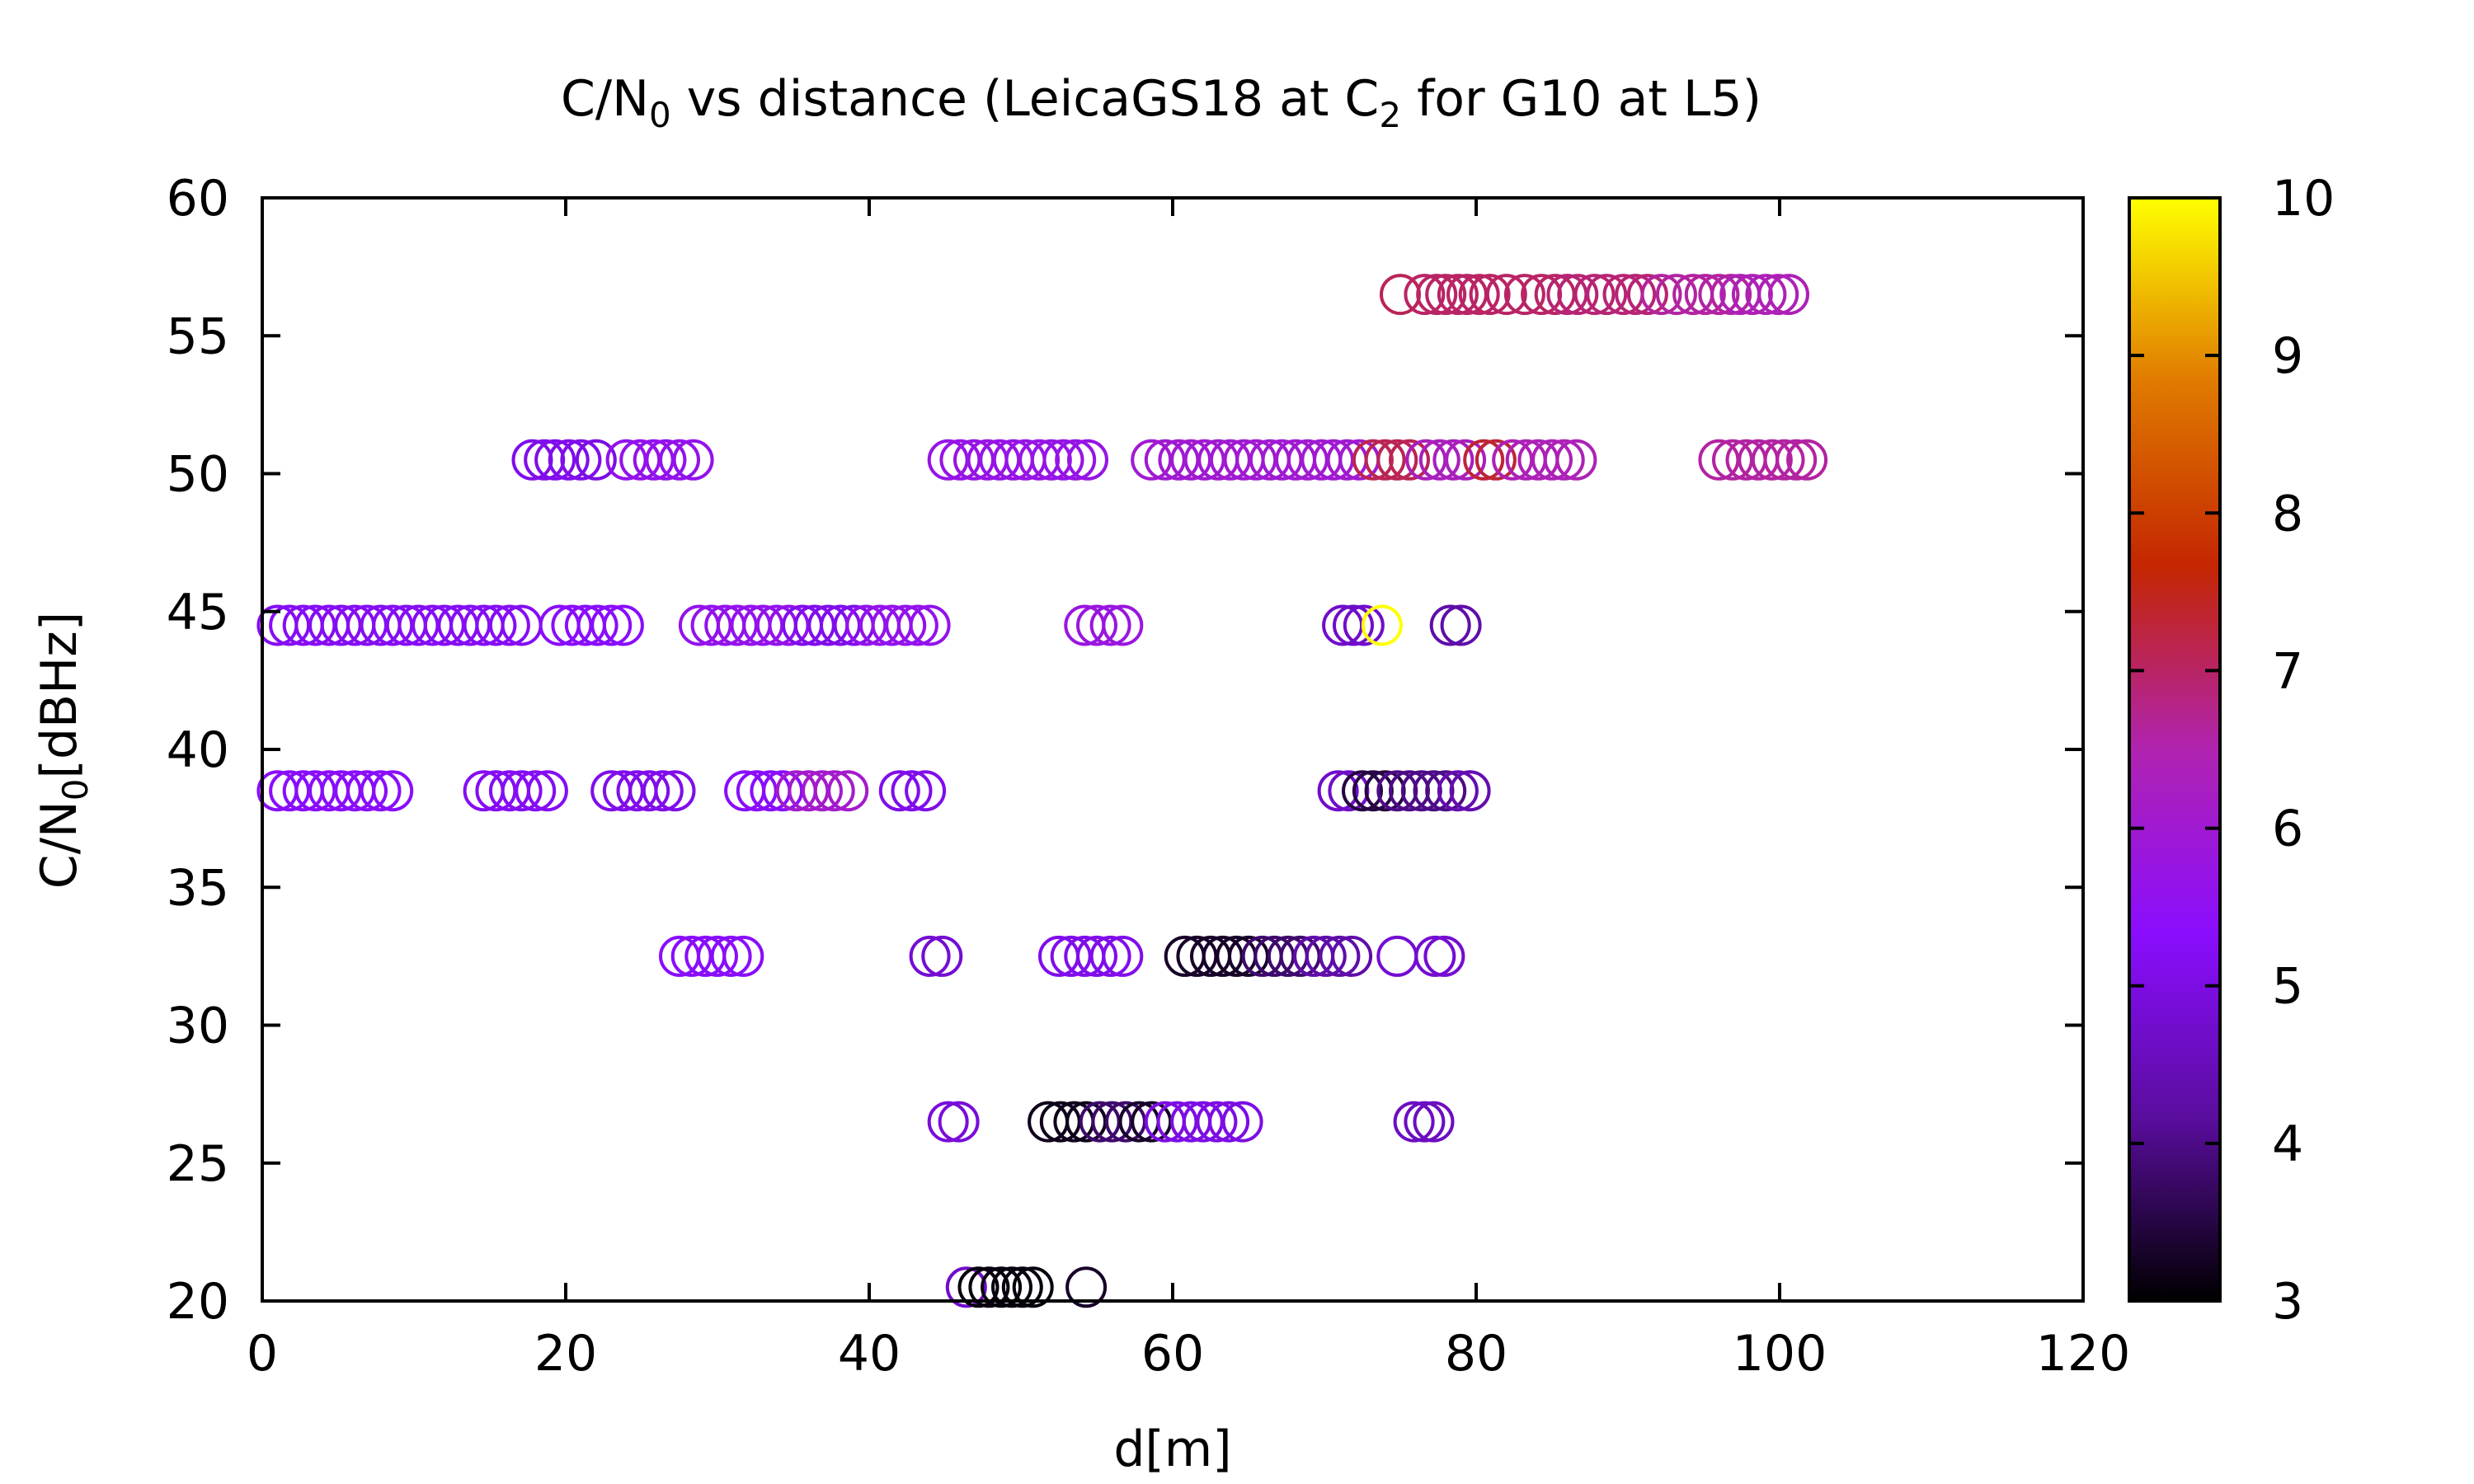  What do you see at coordinates (1172, 1449) in the screenshot?
I see `x-axis-label: d[m]` at bounding box center [1172, 1449].